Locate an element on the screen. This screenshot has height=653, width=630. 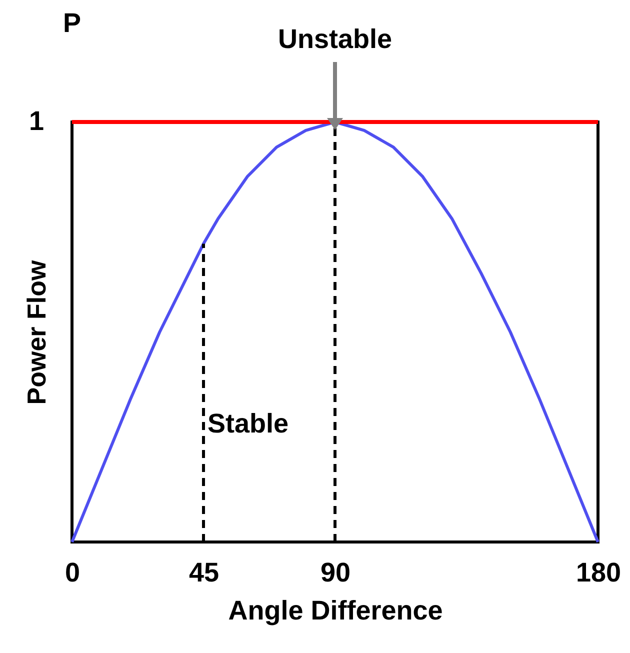
ref-line-label: 1 is located at coordinates (36, 121).